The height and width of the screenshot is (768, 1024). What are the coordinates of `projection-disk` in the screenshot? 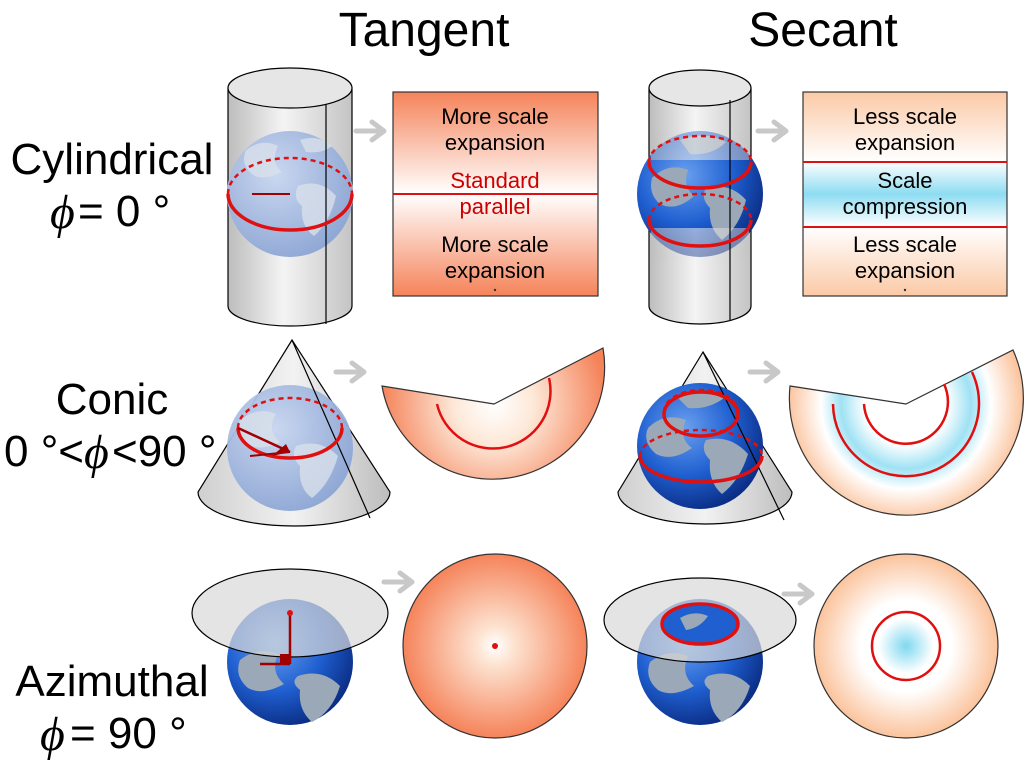 It's located at (906, 646).